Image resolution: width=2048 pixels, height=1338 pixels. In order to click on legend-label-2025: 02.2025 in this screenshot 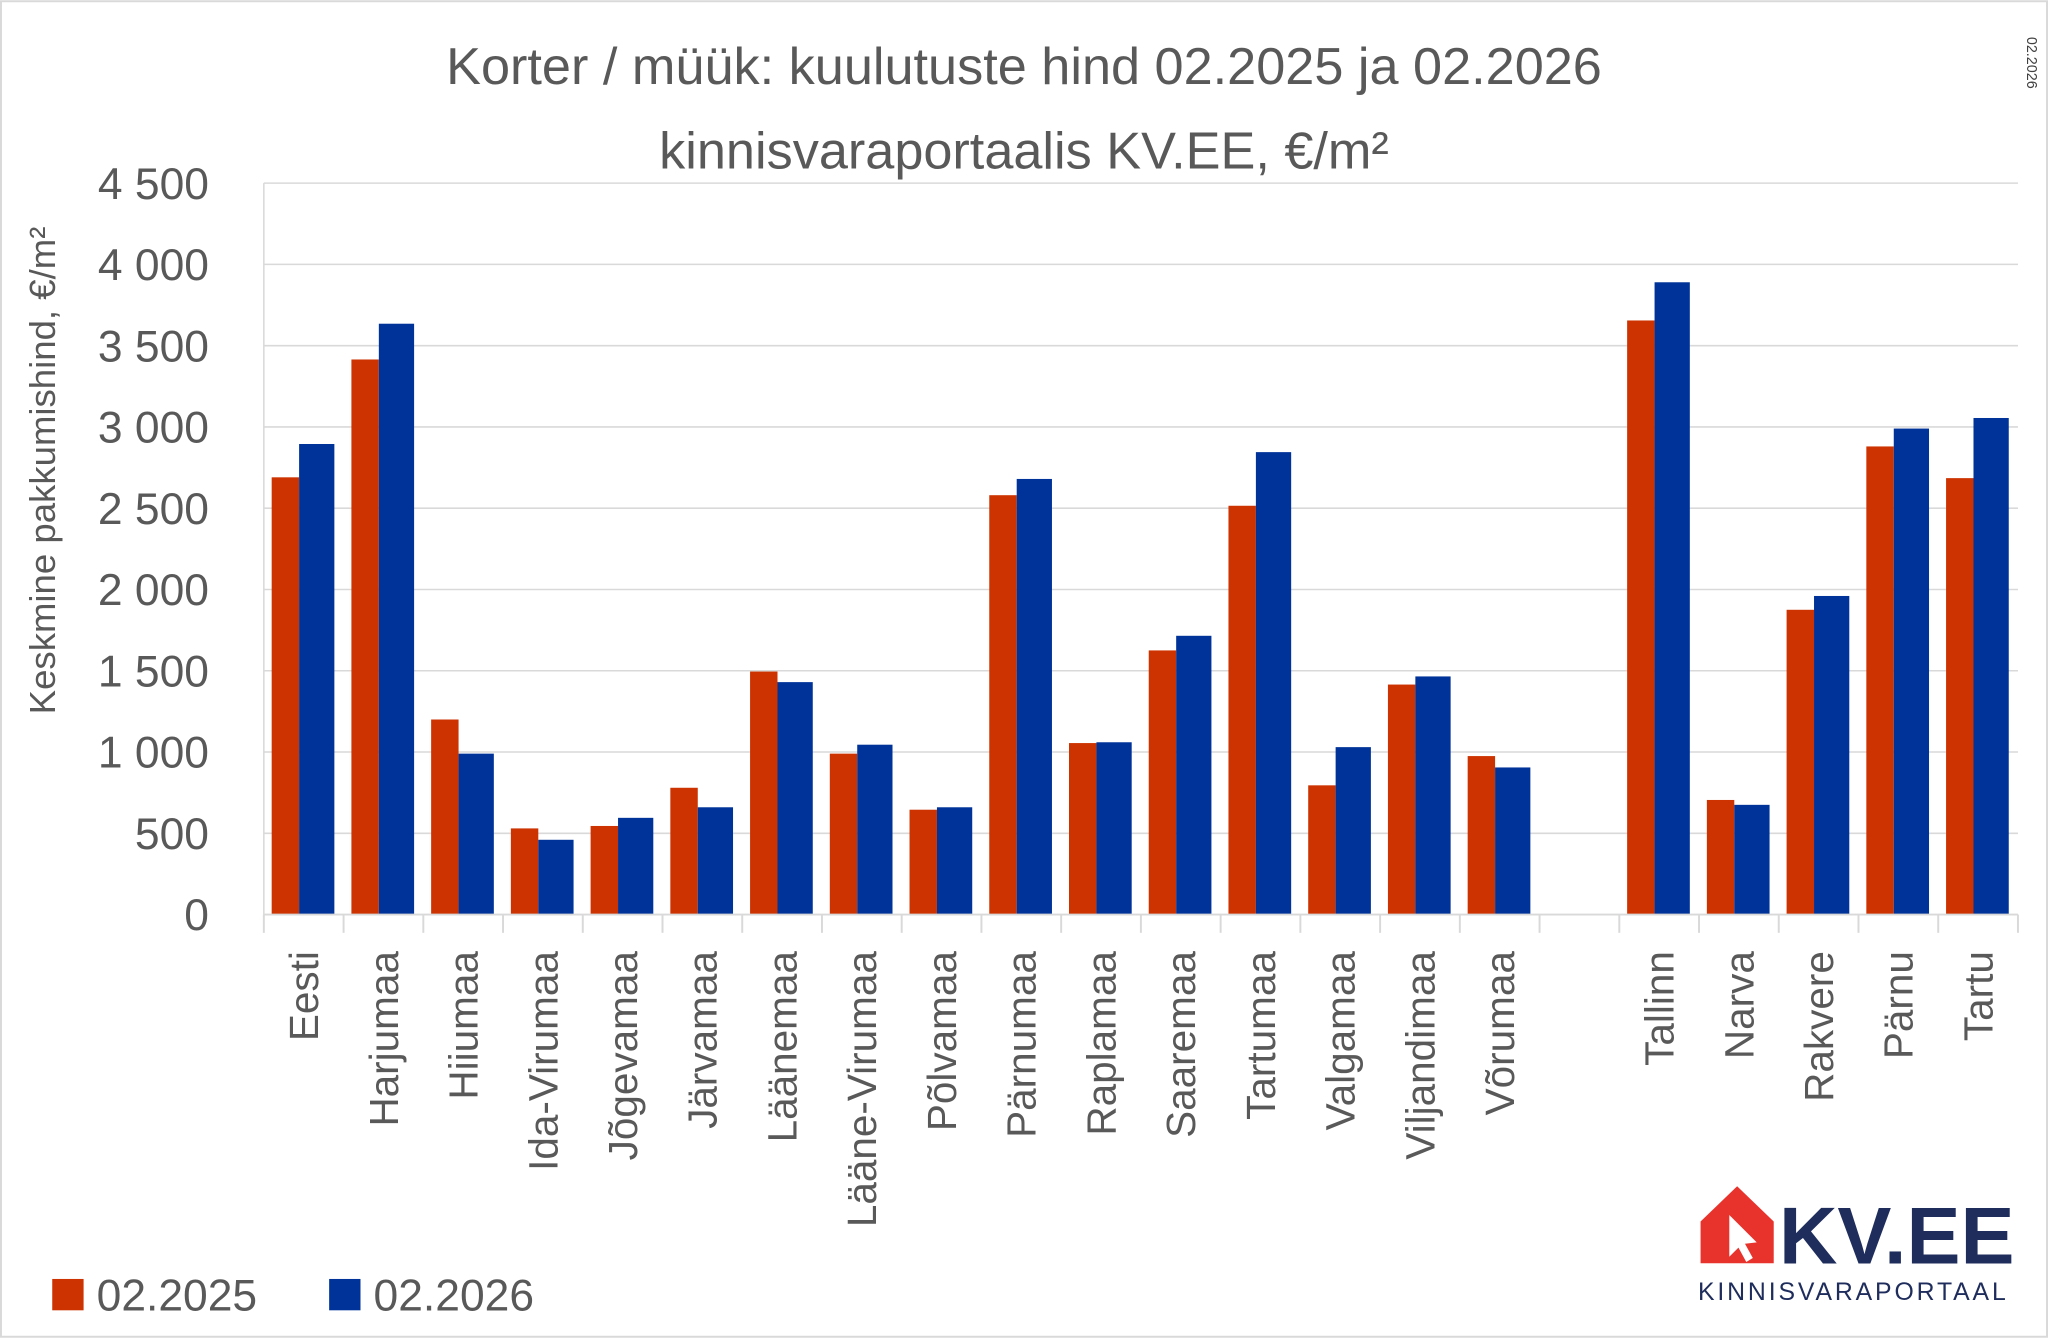, I will do `click(177, 1295)`.